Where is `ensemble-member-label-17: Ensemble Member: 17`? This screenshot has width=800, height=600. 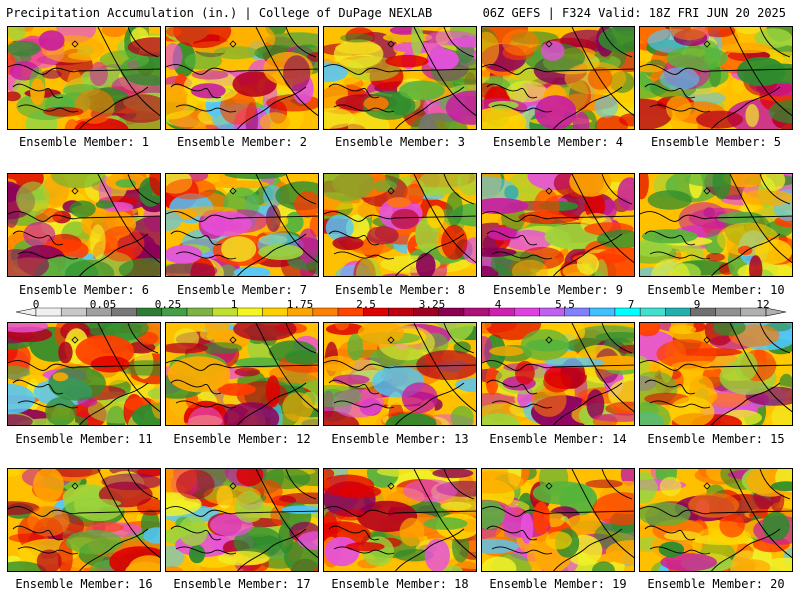 ensemble-member-label-17: Ensemble Member: 17 is located at coordinates (242, 584).